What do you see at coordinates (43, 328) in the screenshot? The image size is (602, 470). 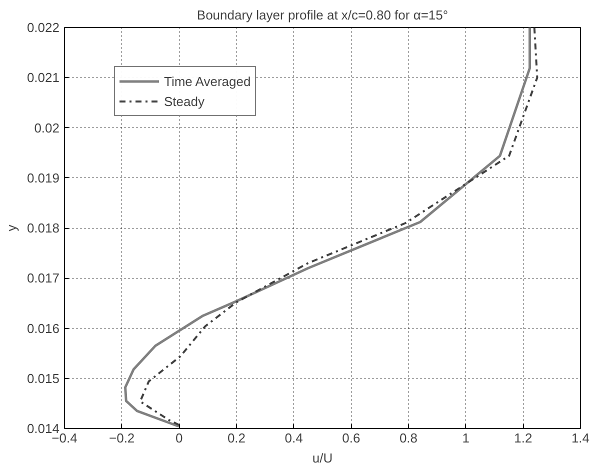 I see `y-tick-label: 0.016` at bounding box center [43, 328].